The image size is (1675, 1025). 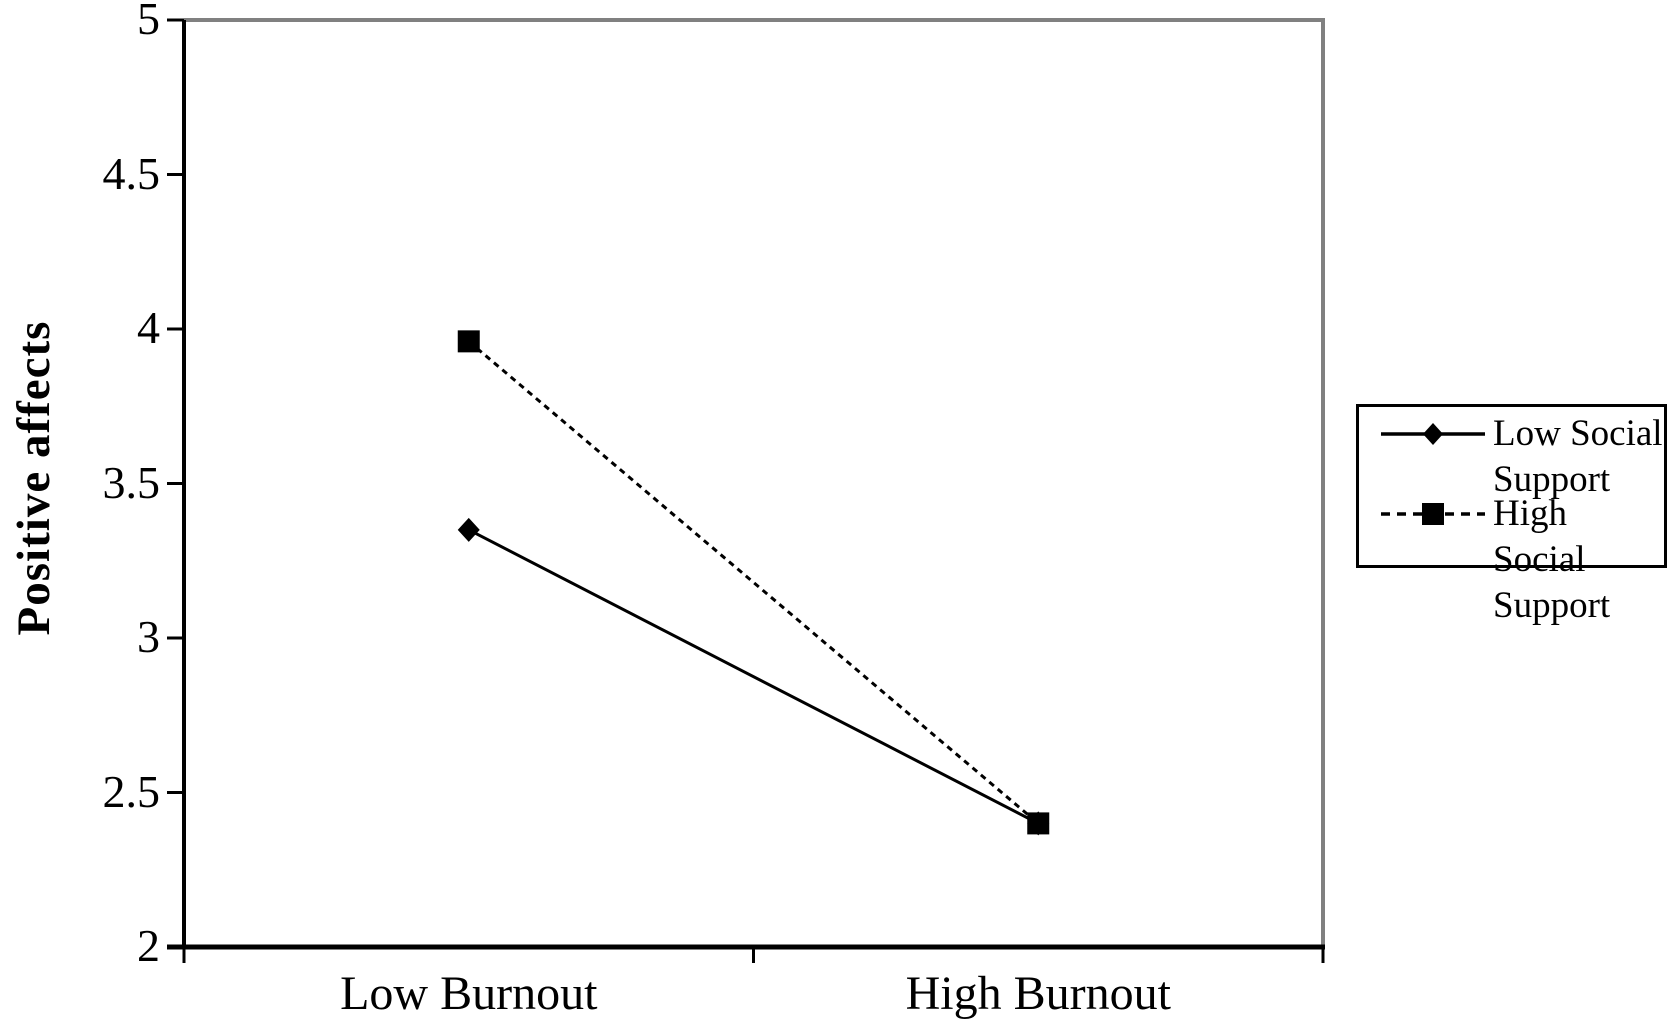 I want to click on y-tick-label: 4.5, so click(x=131, y=173).